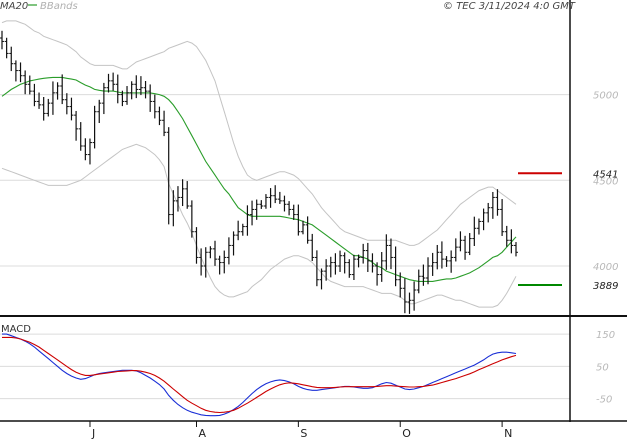  Describe the element at coordinates (508, 433) in the screenshot. I see `month-label: N` at that location.